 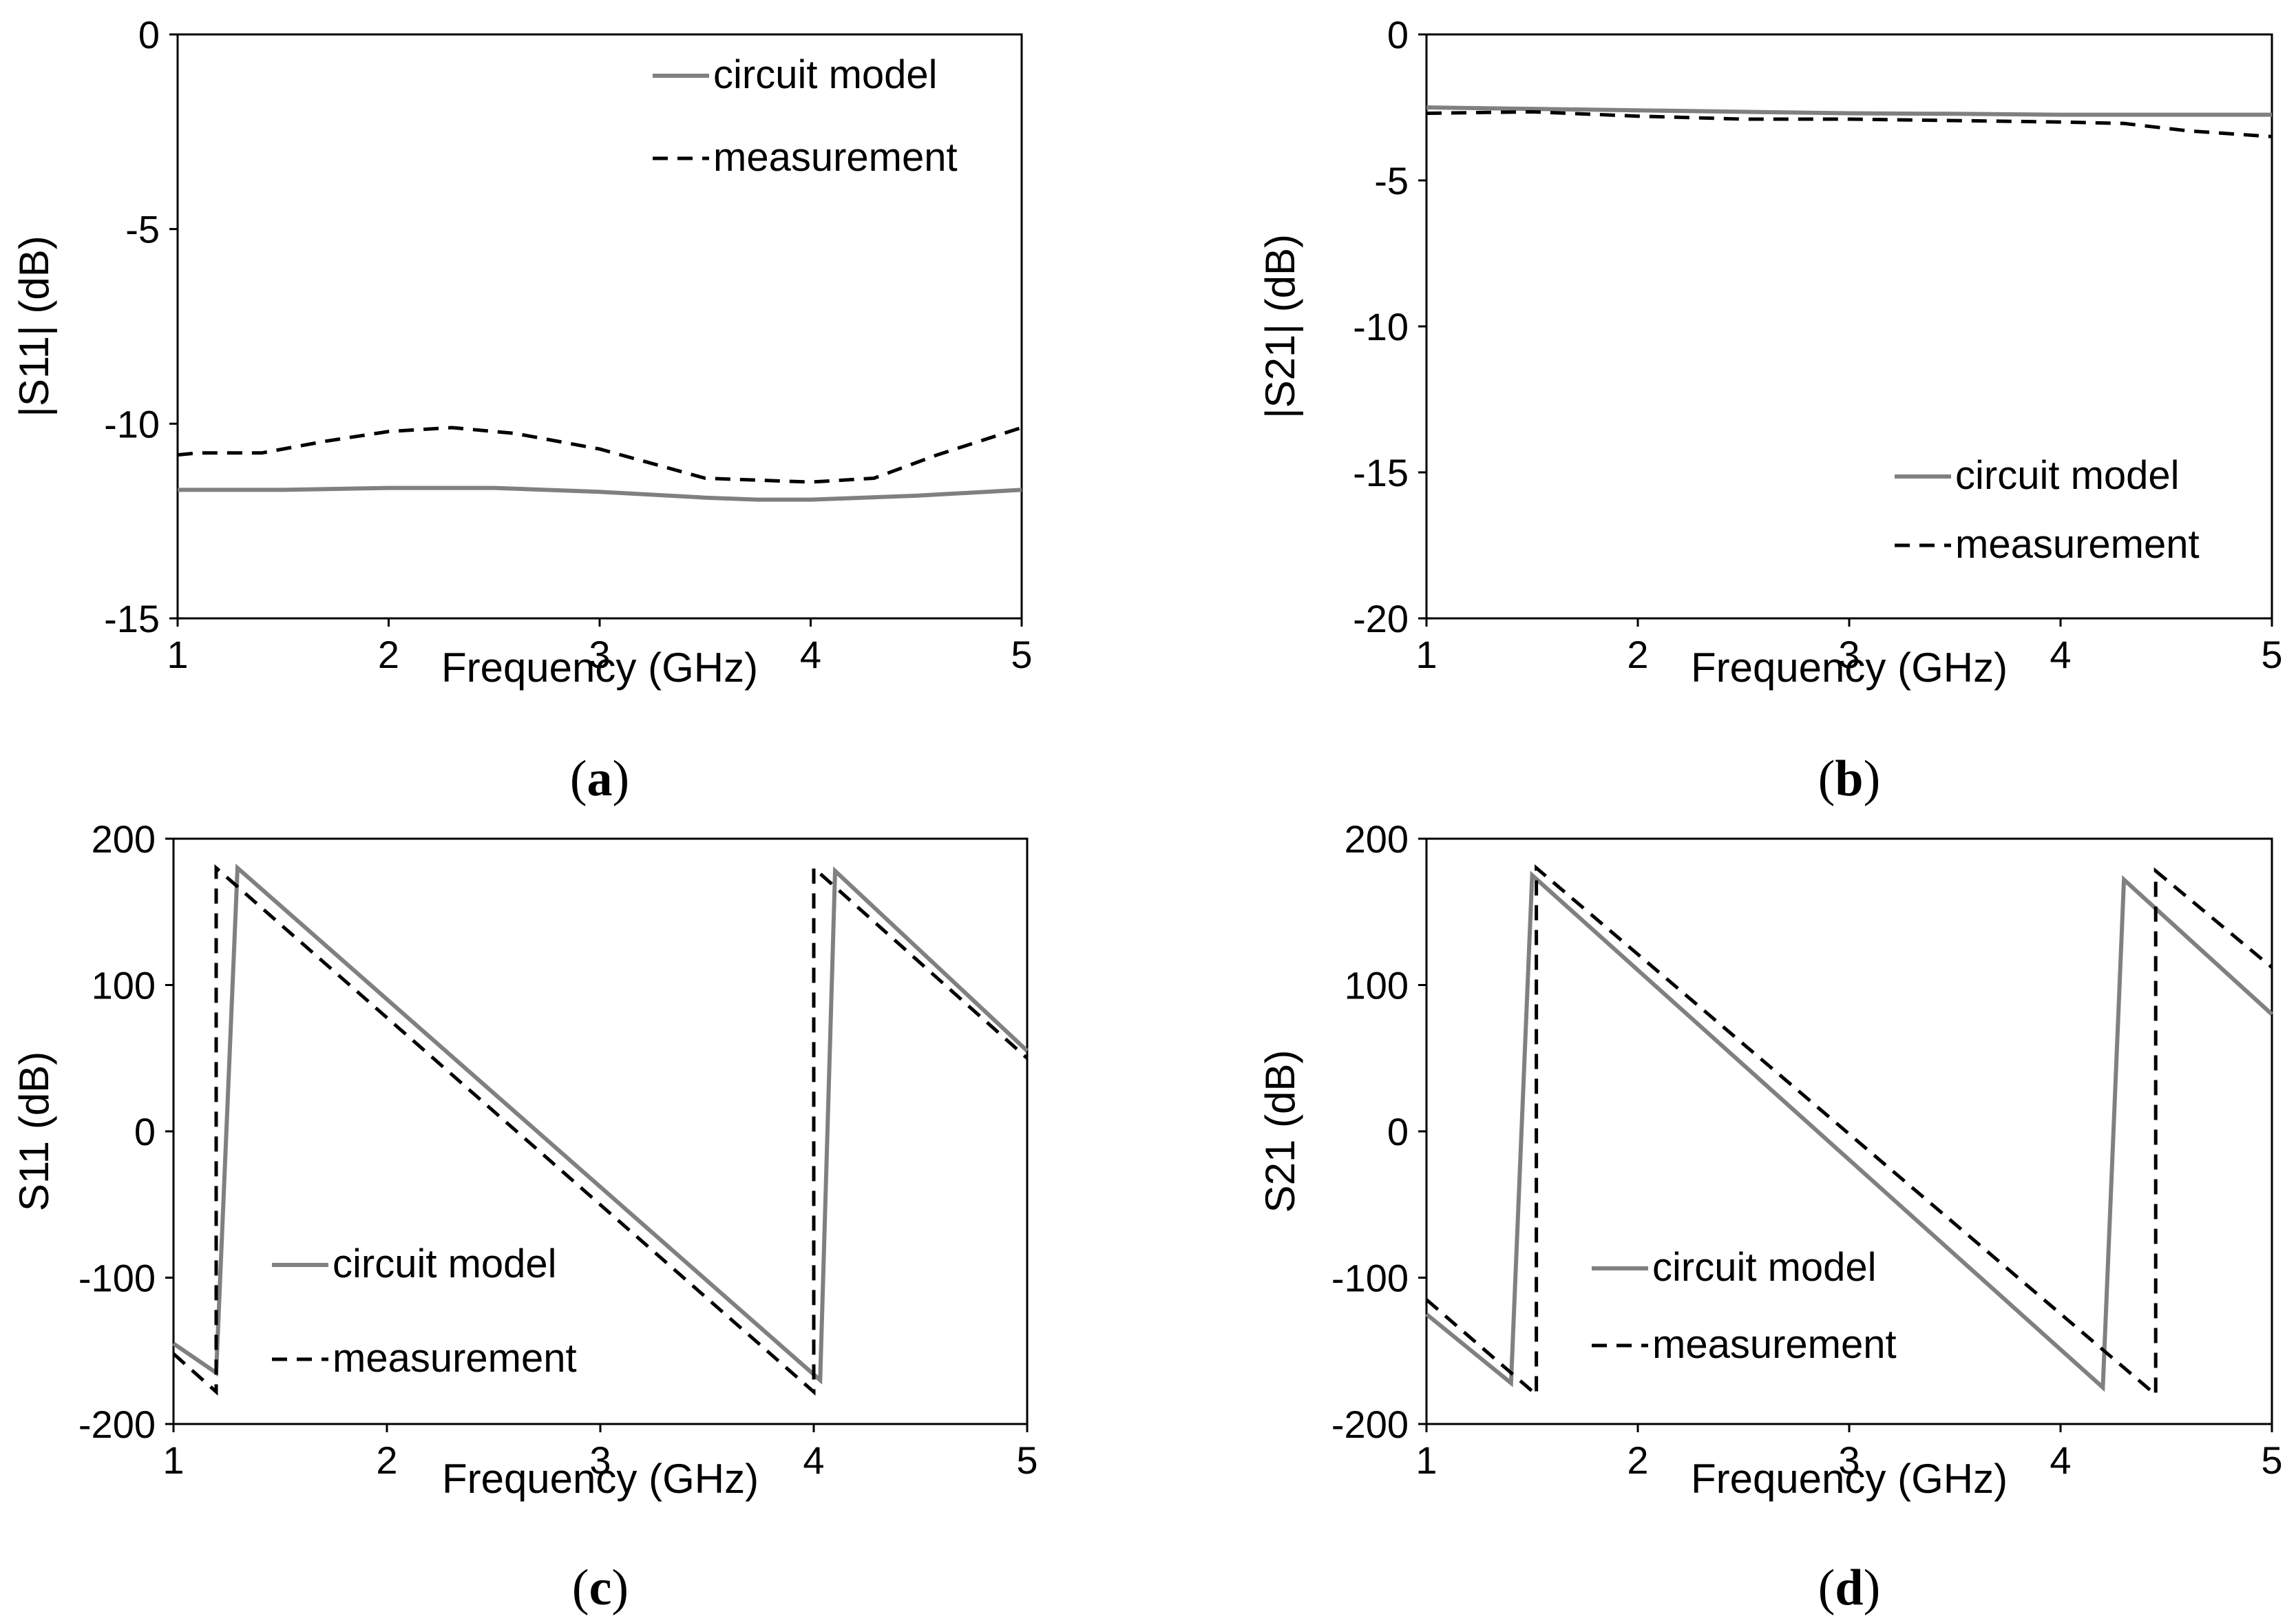 I want to click on panel-caption: (a), so click(x=599, y=779).